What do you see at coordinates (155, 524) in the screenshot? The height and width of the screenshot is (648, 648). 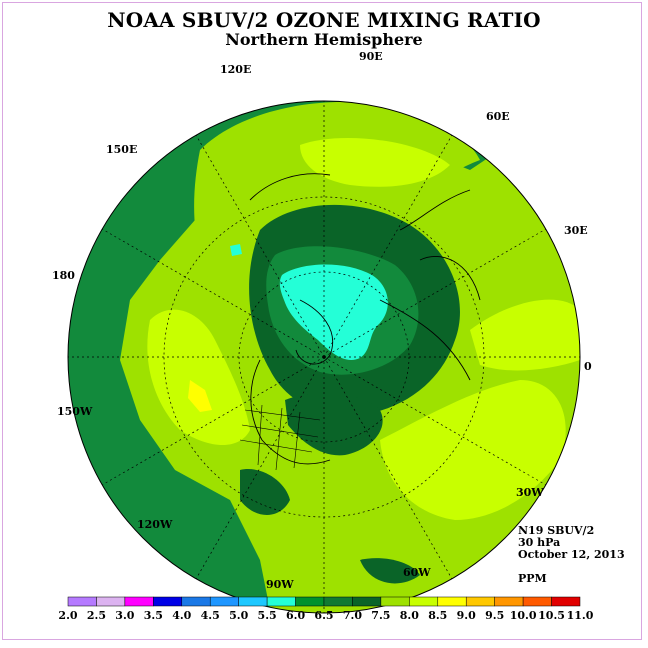 I see `lon-label-120w: 120W` at bounding box center [155, 524].